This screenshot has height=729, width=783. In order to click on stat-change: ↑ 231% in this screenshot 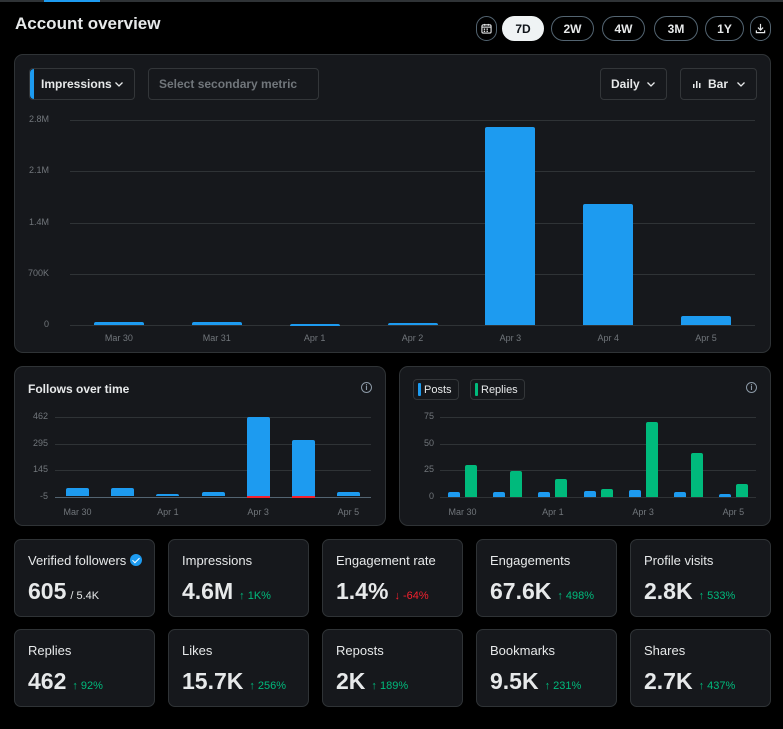, I will do `click(563, 686)`.